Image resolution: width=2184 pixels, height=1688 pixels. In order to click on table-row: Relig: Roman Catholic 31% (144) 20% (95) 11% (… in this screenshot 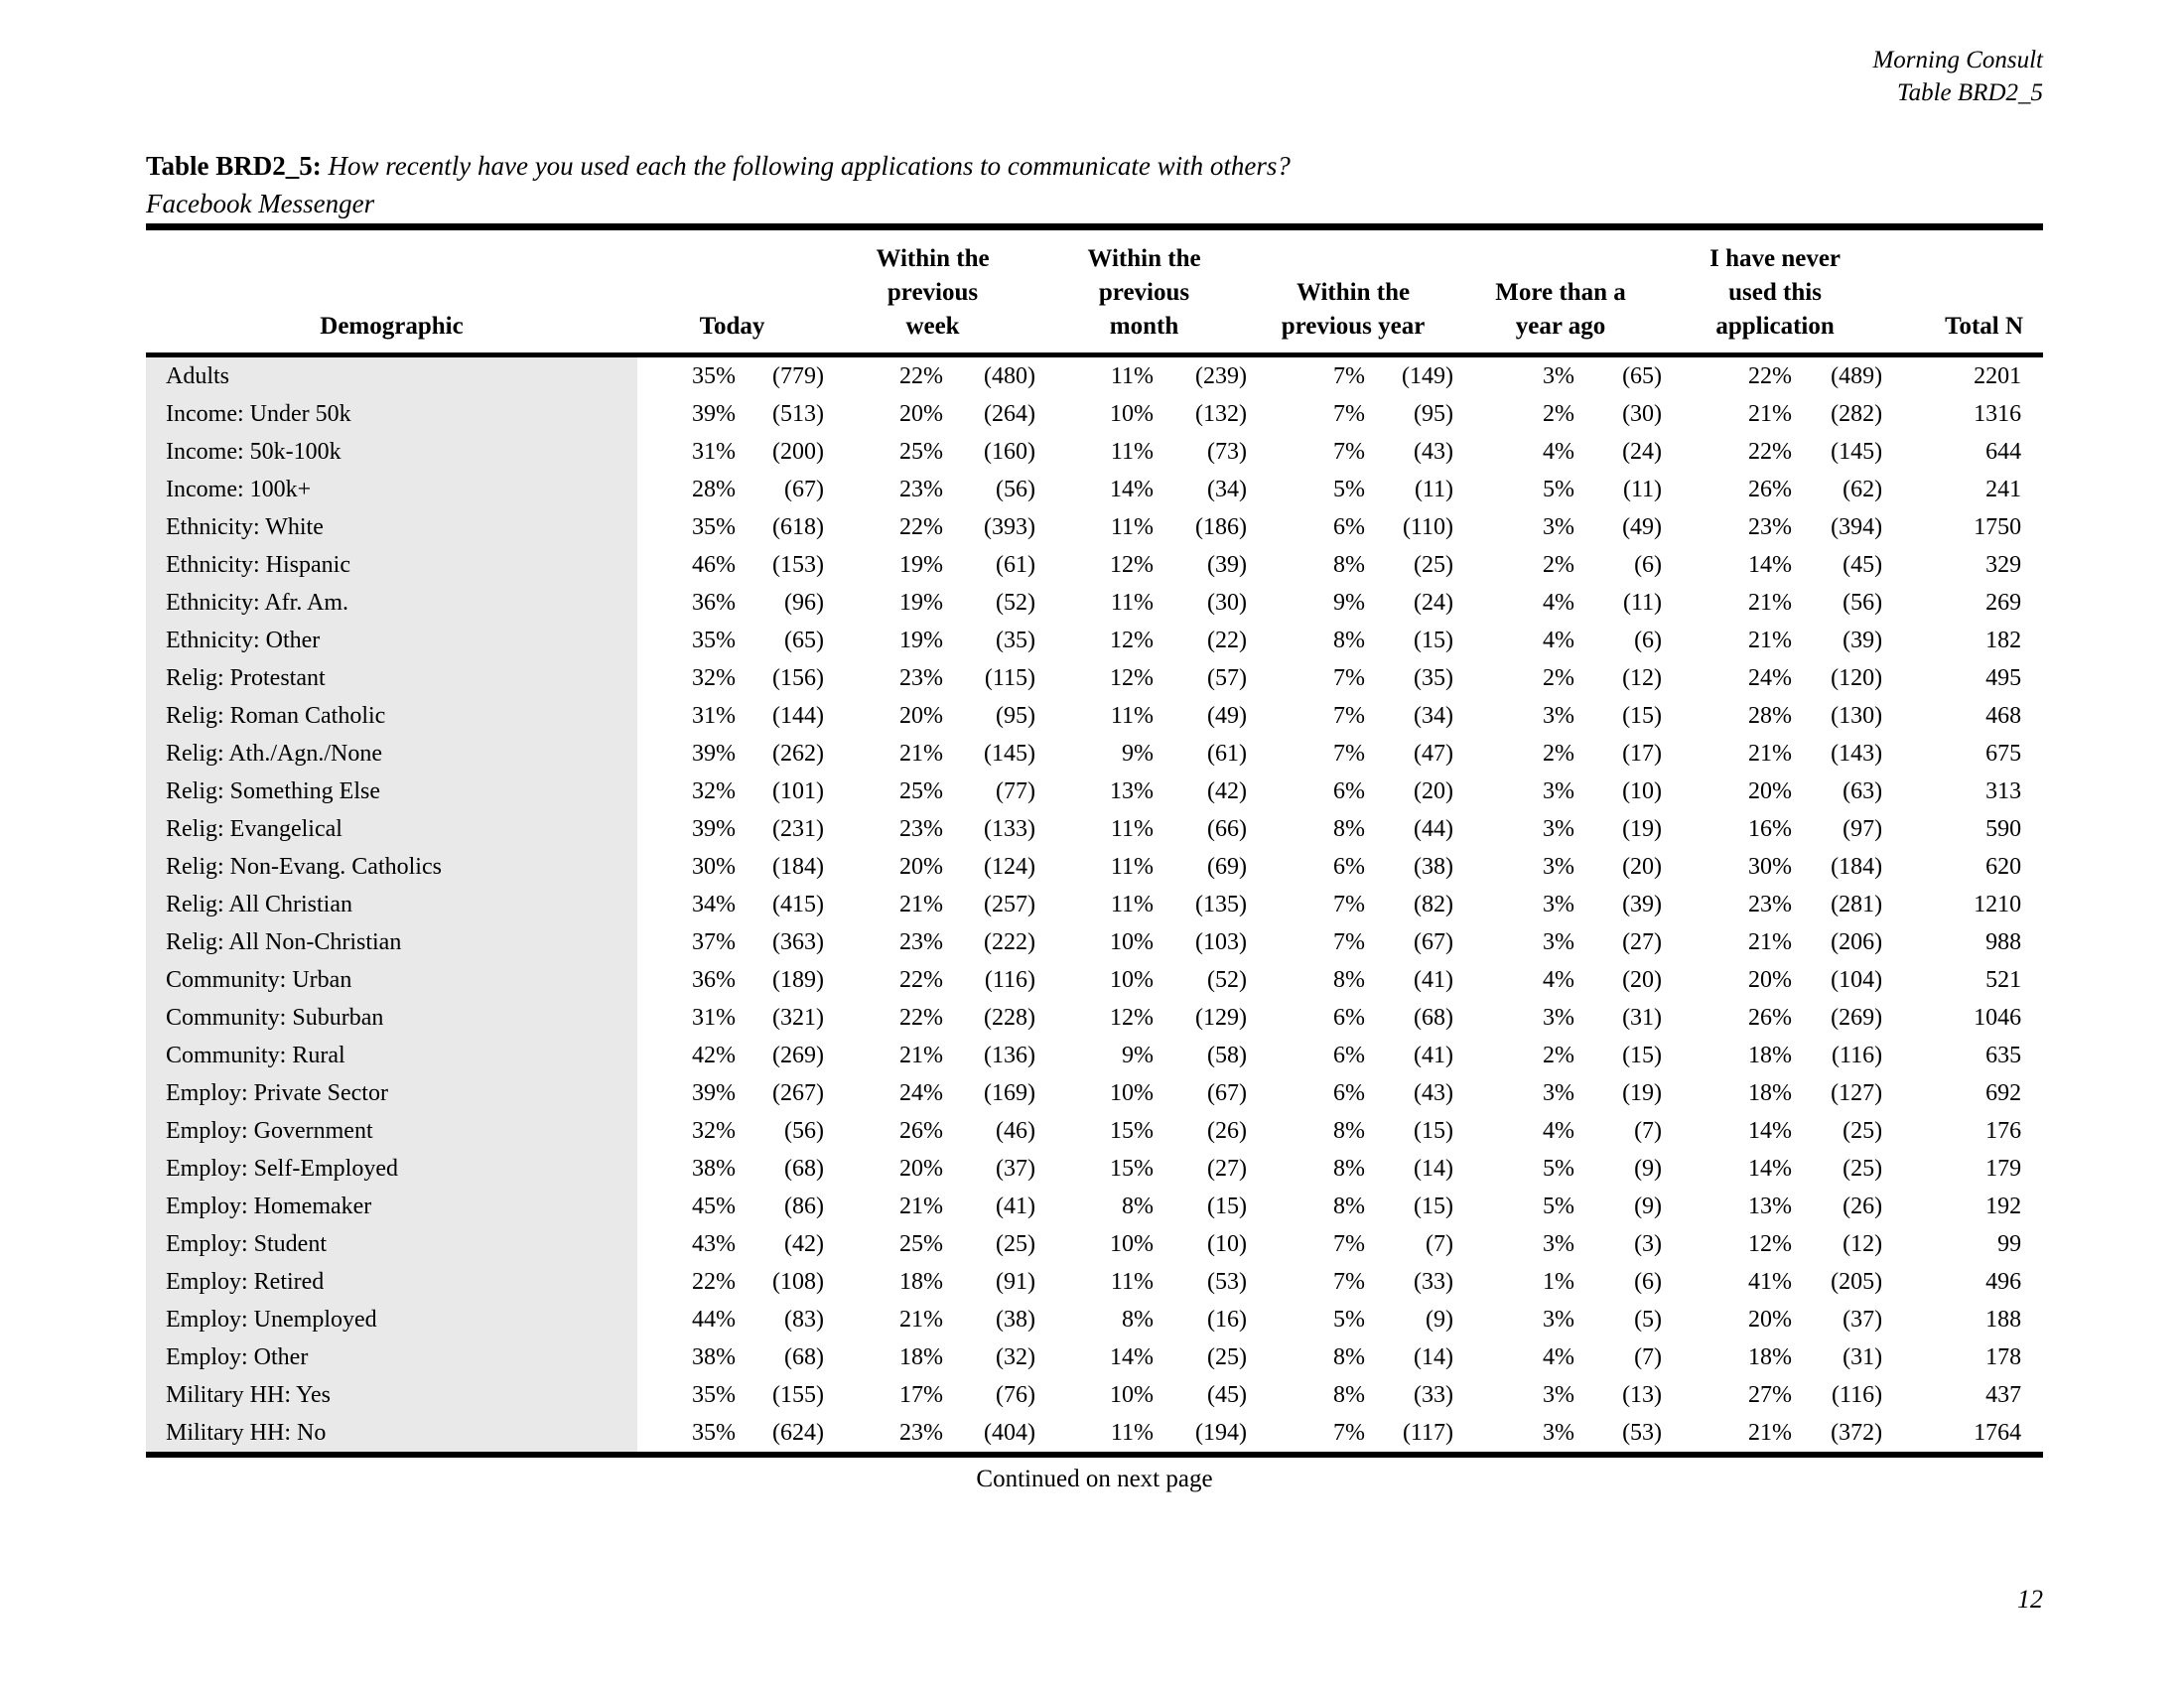, I will do `click(1094, 716)`.